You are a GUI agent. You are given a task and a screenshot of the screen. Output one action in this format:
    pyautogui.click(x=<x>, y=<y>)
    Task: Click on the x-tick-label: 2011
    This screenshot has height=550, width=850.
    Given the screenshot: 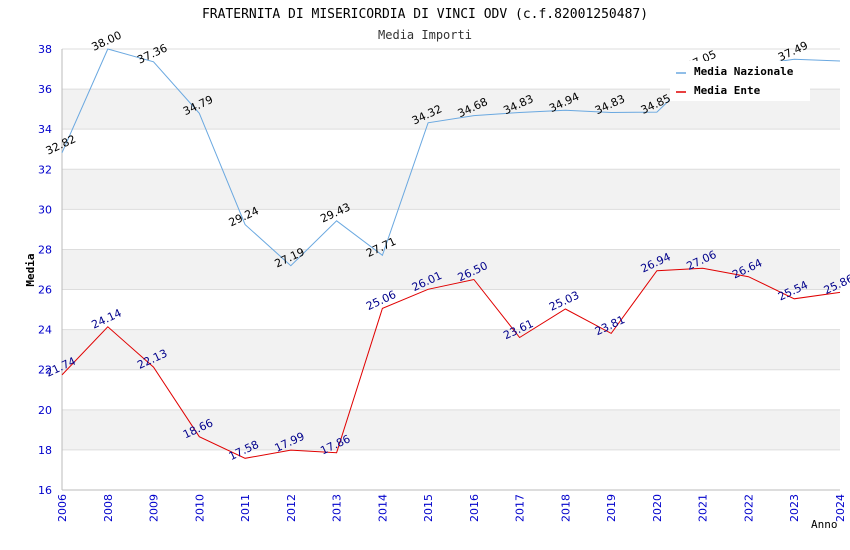 What is the action you would take?
    pyautogui.click(x=245, y=508)
    